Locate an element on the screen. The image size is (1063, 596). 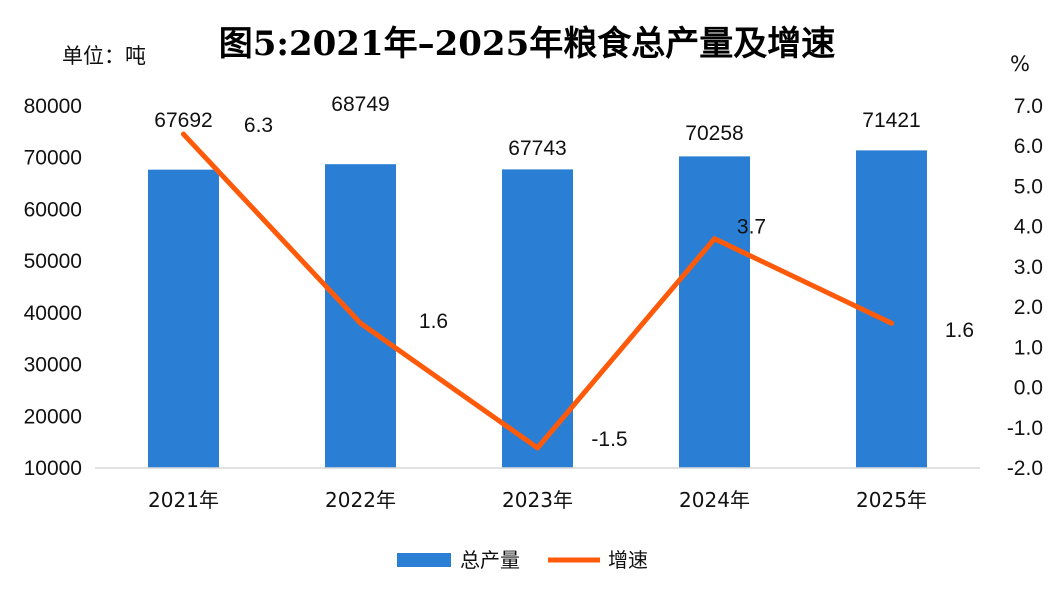
category-label: 2025年 is located at coordinates (891, 500).